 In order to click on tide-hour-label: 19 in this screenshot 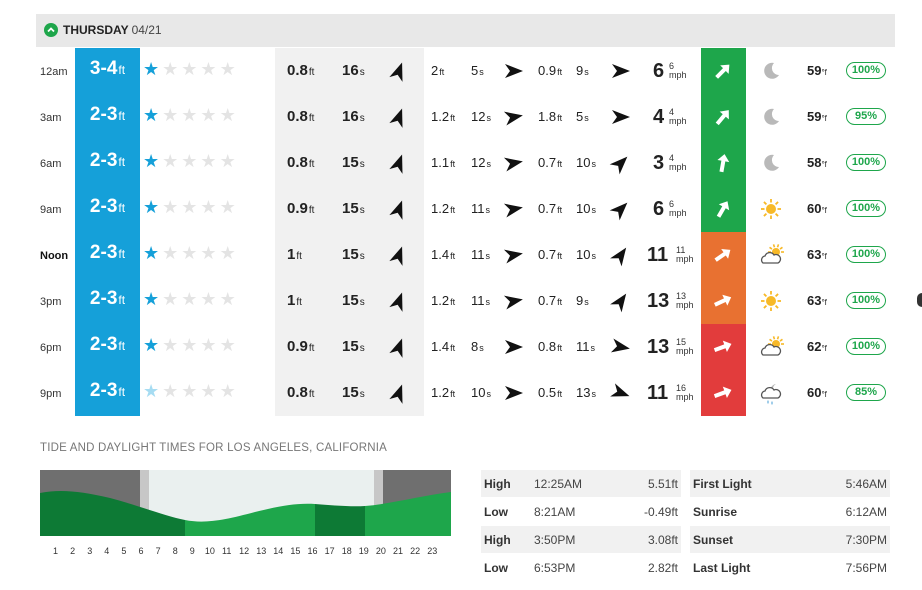, I will do `click(363, 551)`.